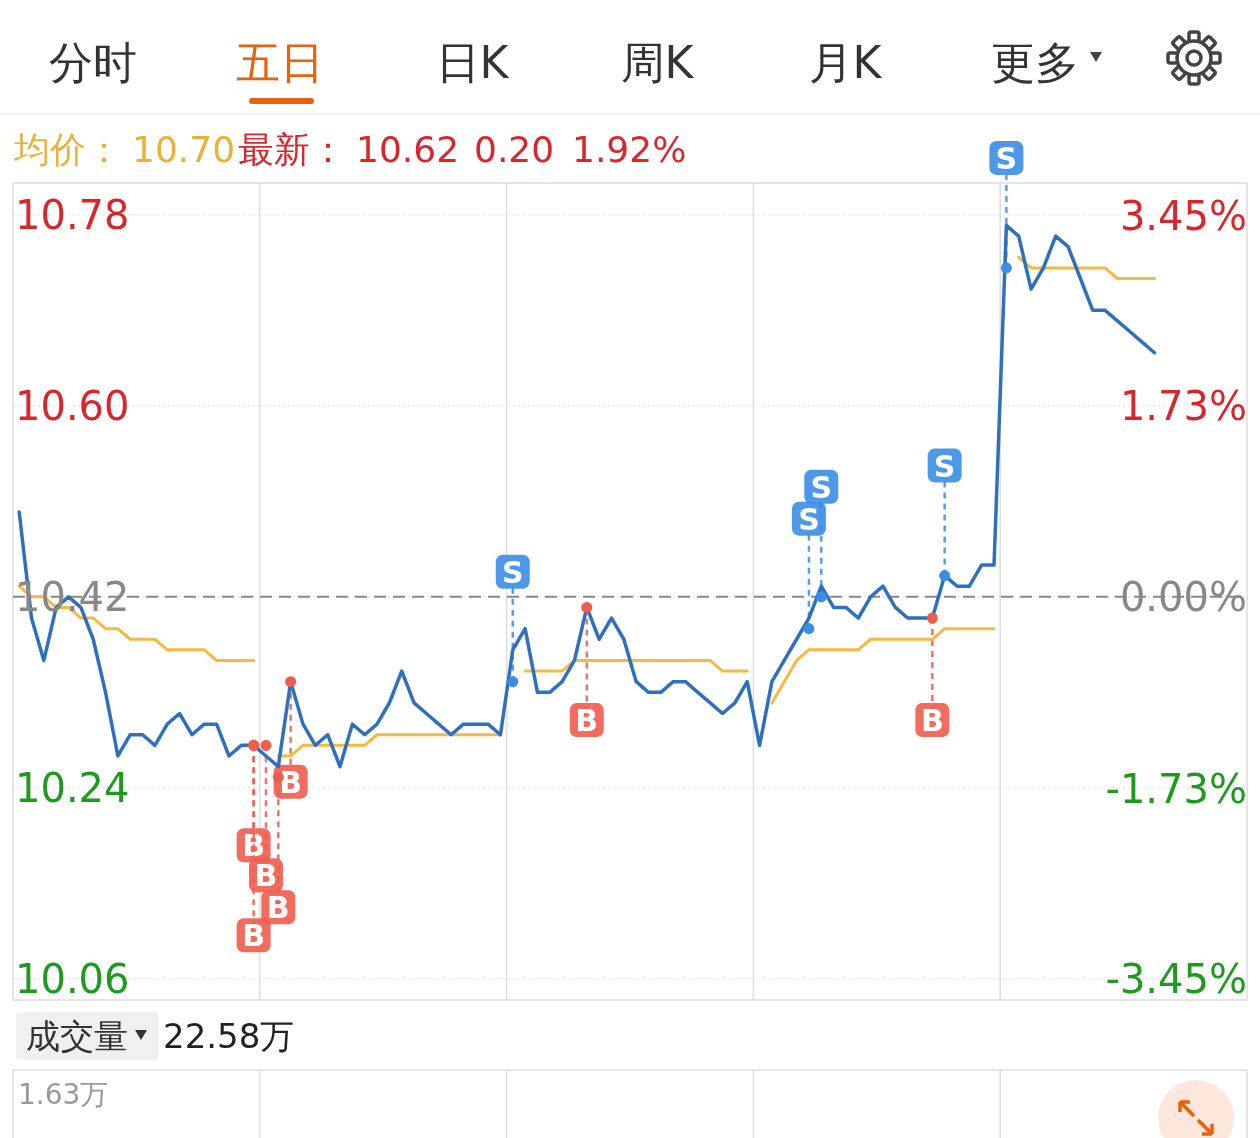 This screenshot has width=1260, height=1138. I want to click on y-tick-label: 10.06, so click(72, 979).